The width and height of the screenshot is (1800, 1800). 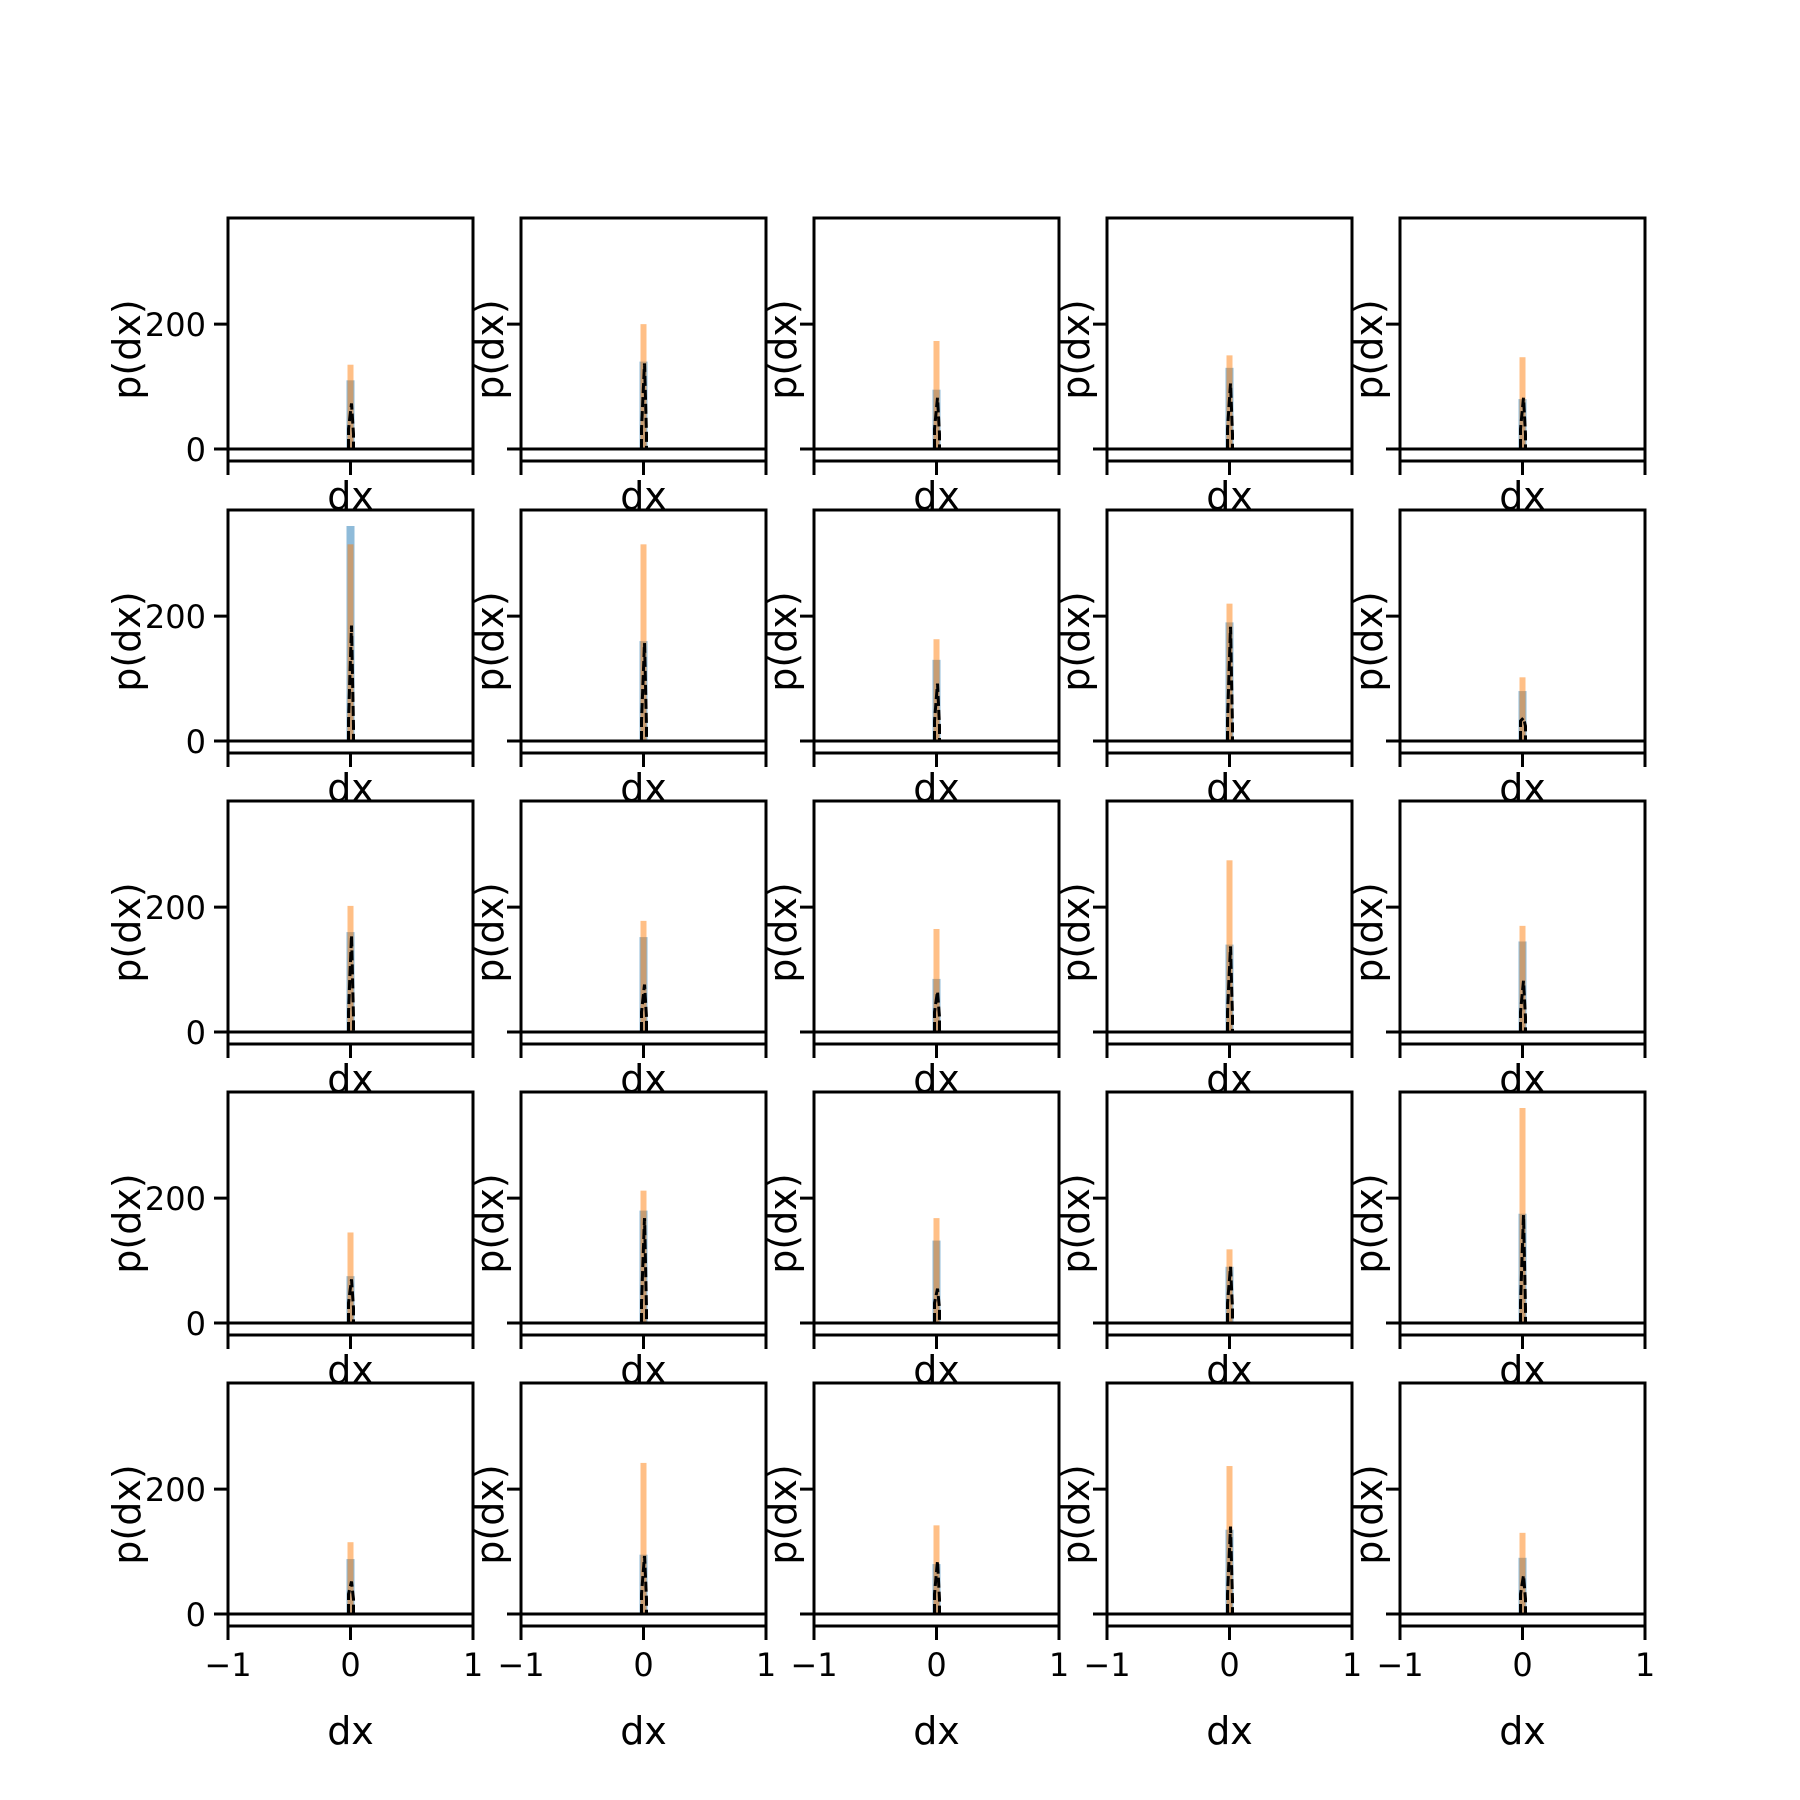 What do you see at coordinates (911, 1241) in the screenshot?
I see `panel-4-3: dx p(dx)` at bounding box center [911, 1241].